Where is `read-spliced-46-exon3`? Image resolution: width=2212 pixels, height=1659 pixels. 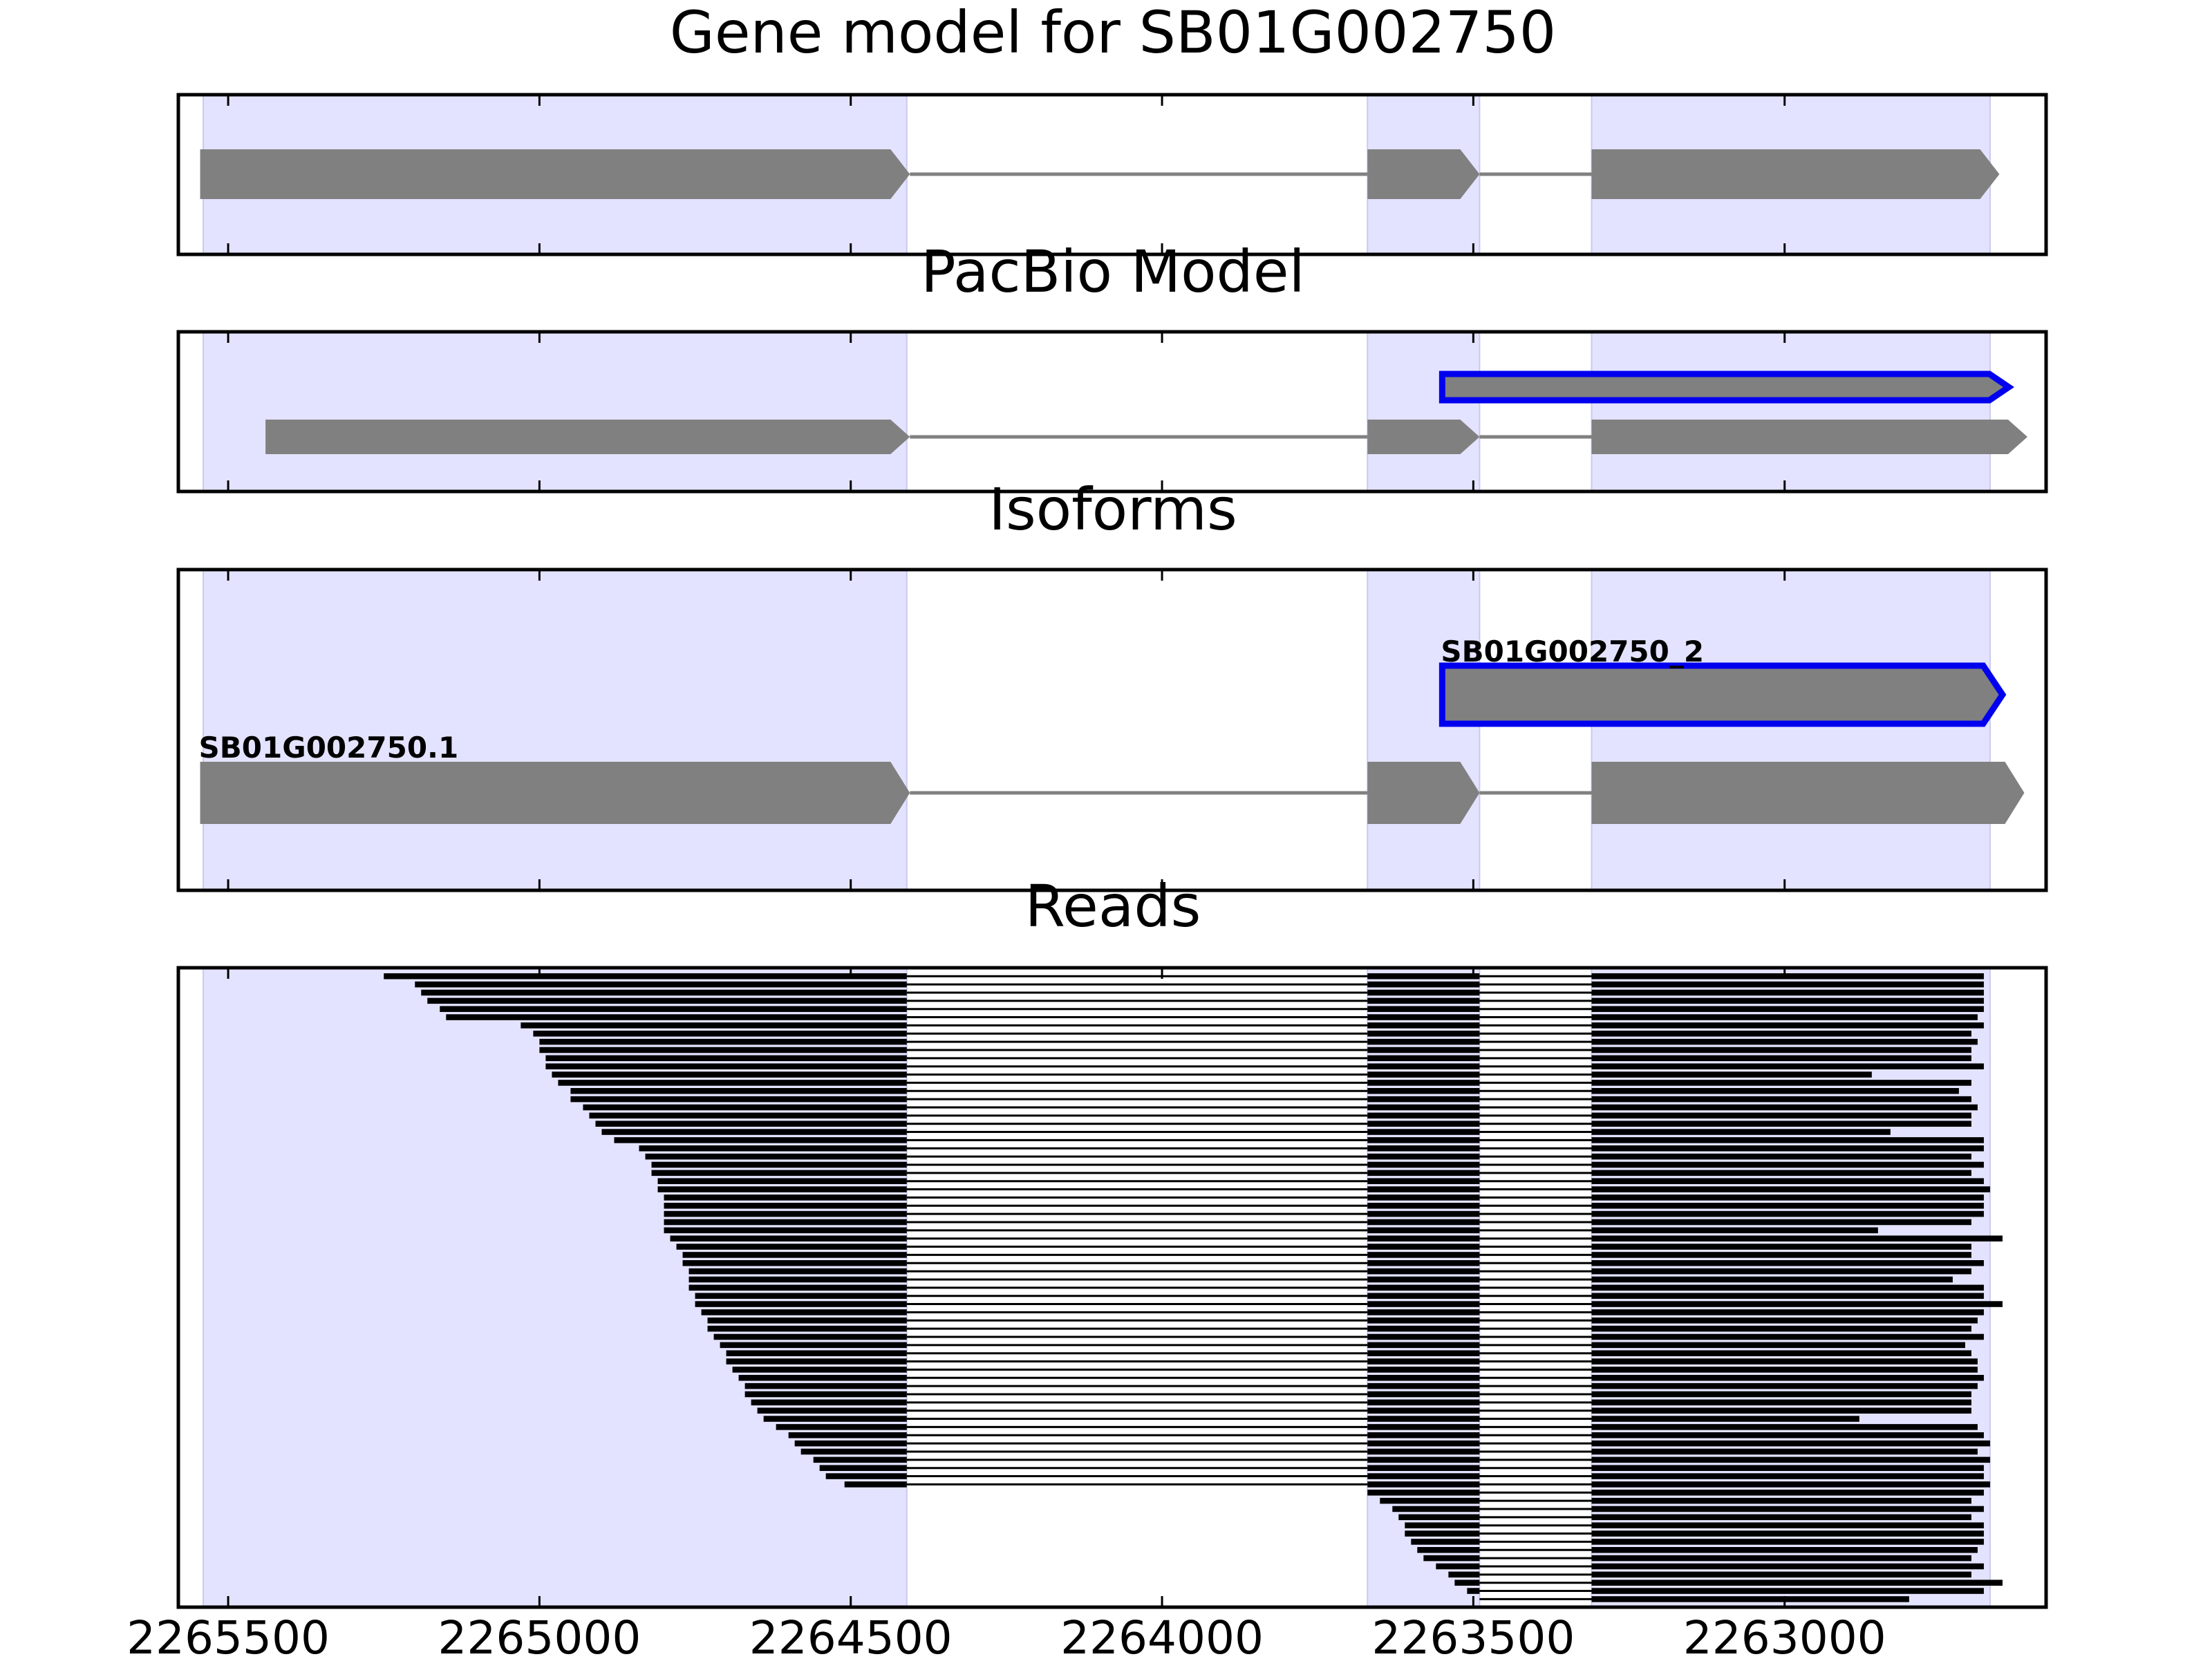 read-spliced-46-exon3 is located at coordinates (1781, 1353).